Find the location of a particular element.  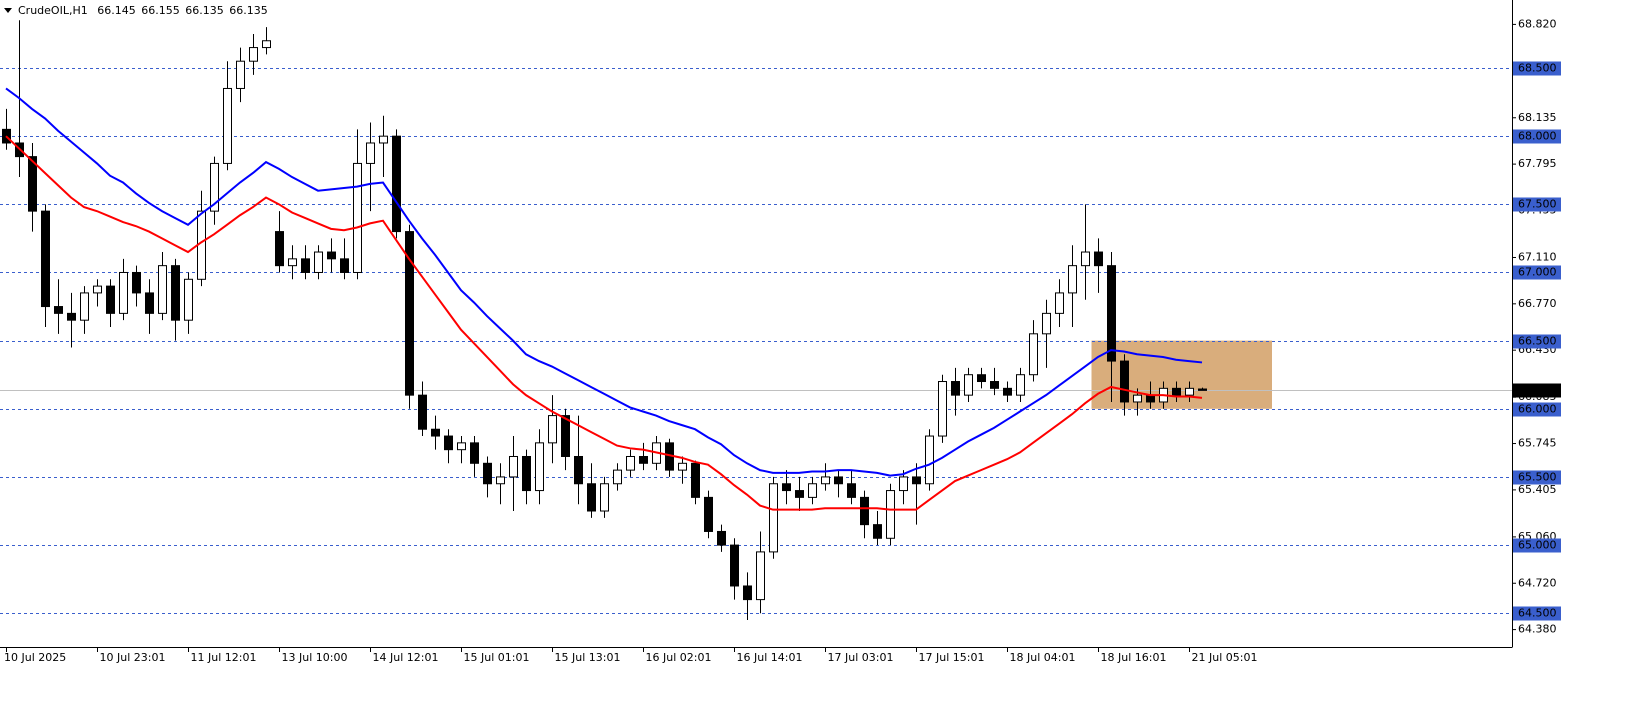

x-tick-label: 10 Jul 23:01 is located at coordinates (133, 657).